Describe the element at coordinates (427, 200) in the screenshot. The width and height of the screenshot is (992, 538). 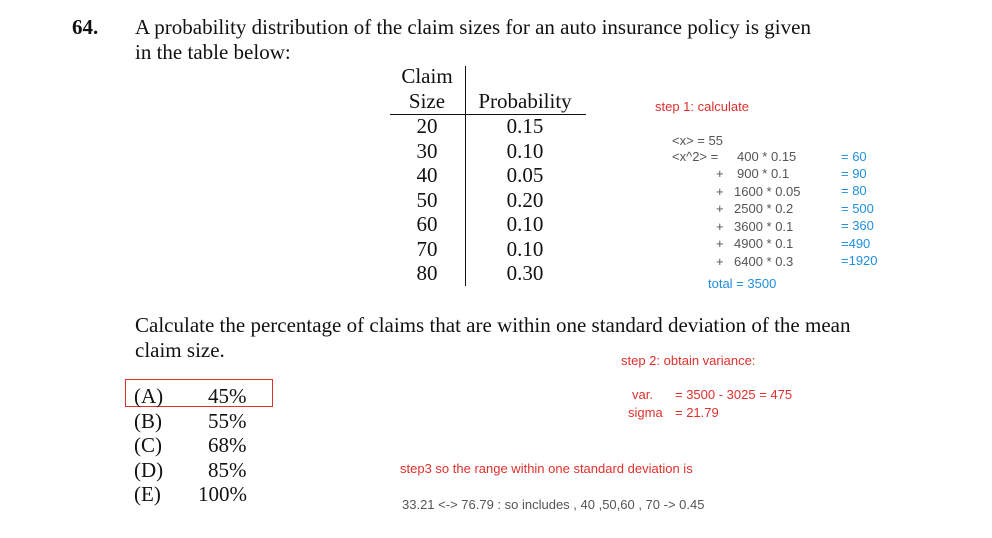
I see `table-cell-size: 50` at that location.